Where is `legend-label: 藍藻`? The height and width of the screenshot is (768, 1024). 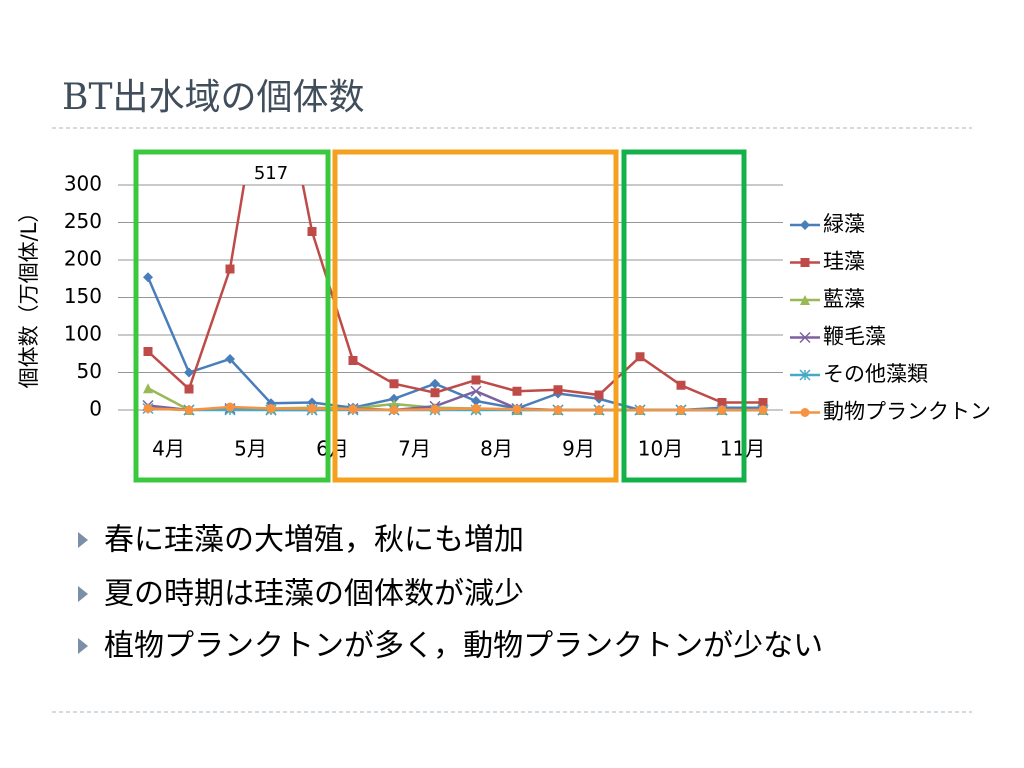
legend-label: 藍藻 is located at coordinates (844, 299).